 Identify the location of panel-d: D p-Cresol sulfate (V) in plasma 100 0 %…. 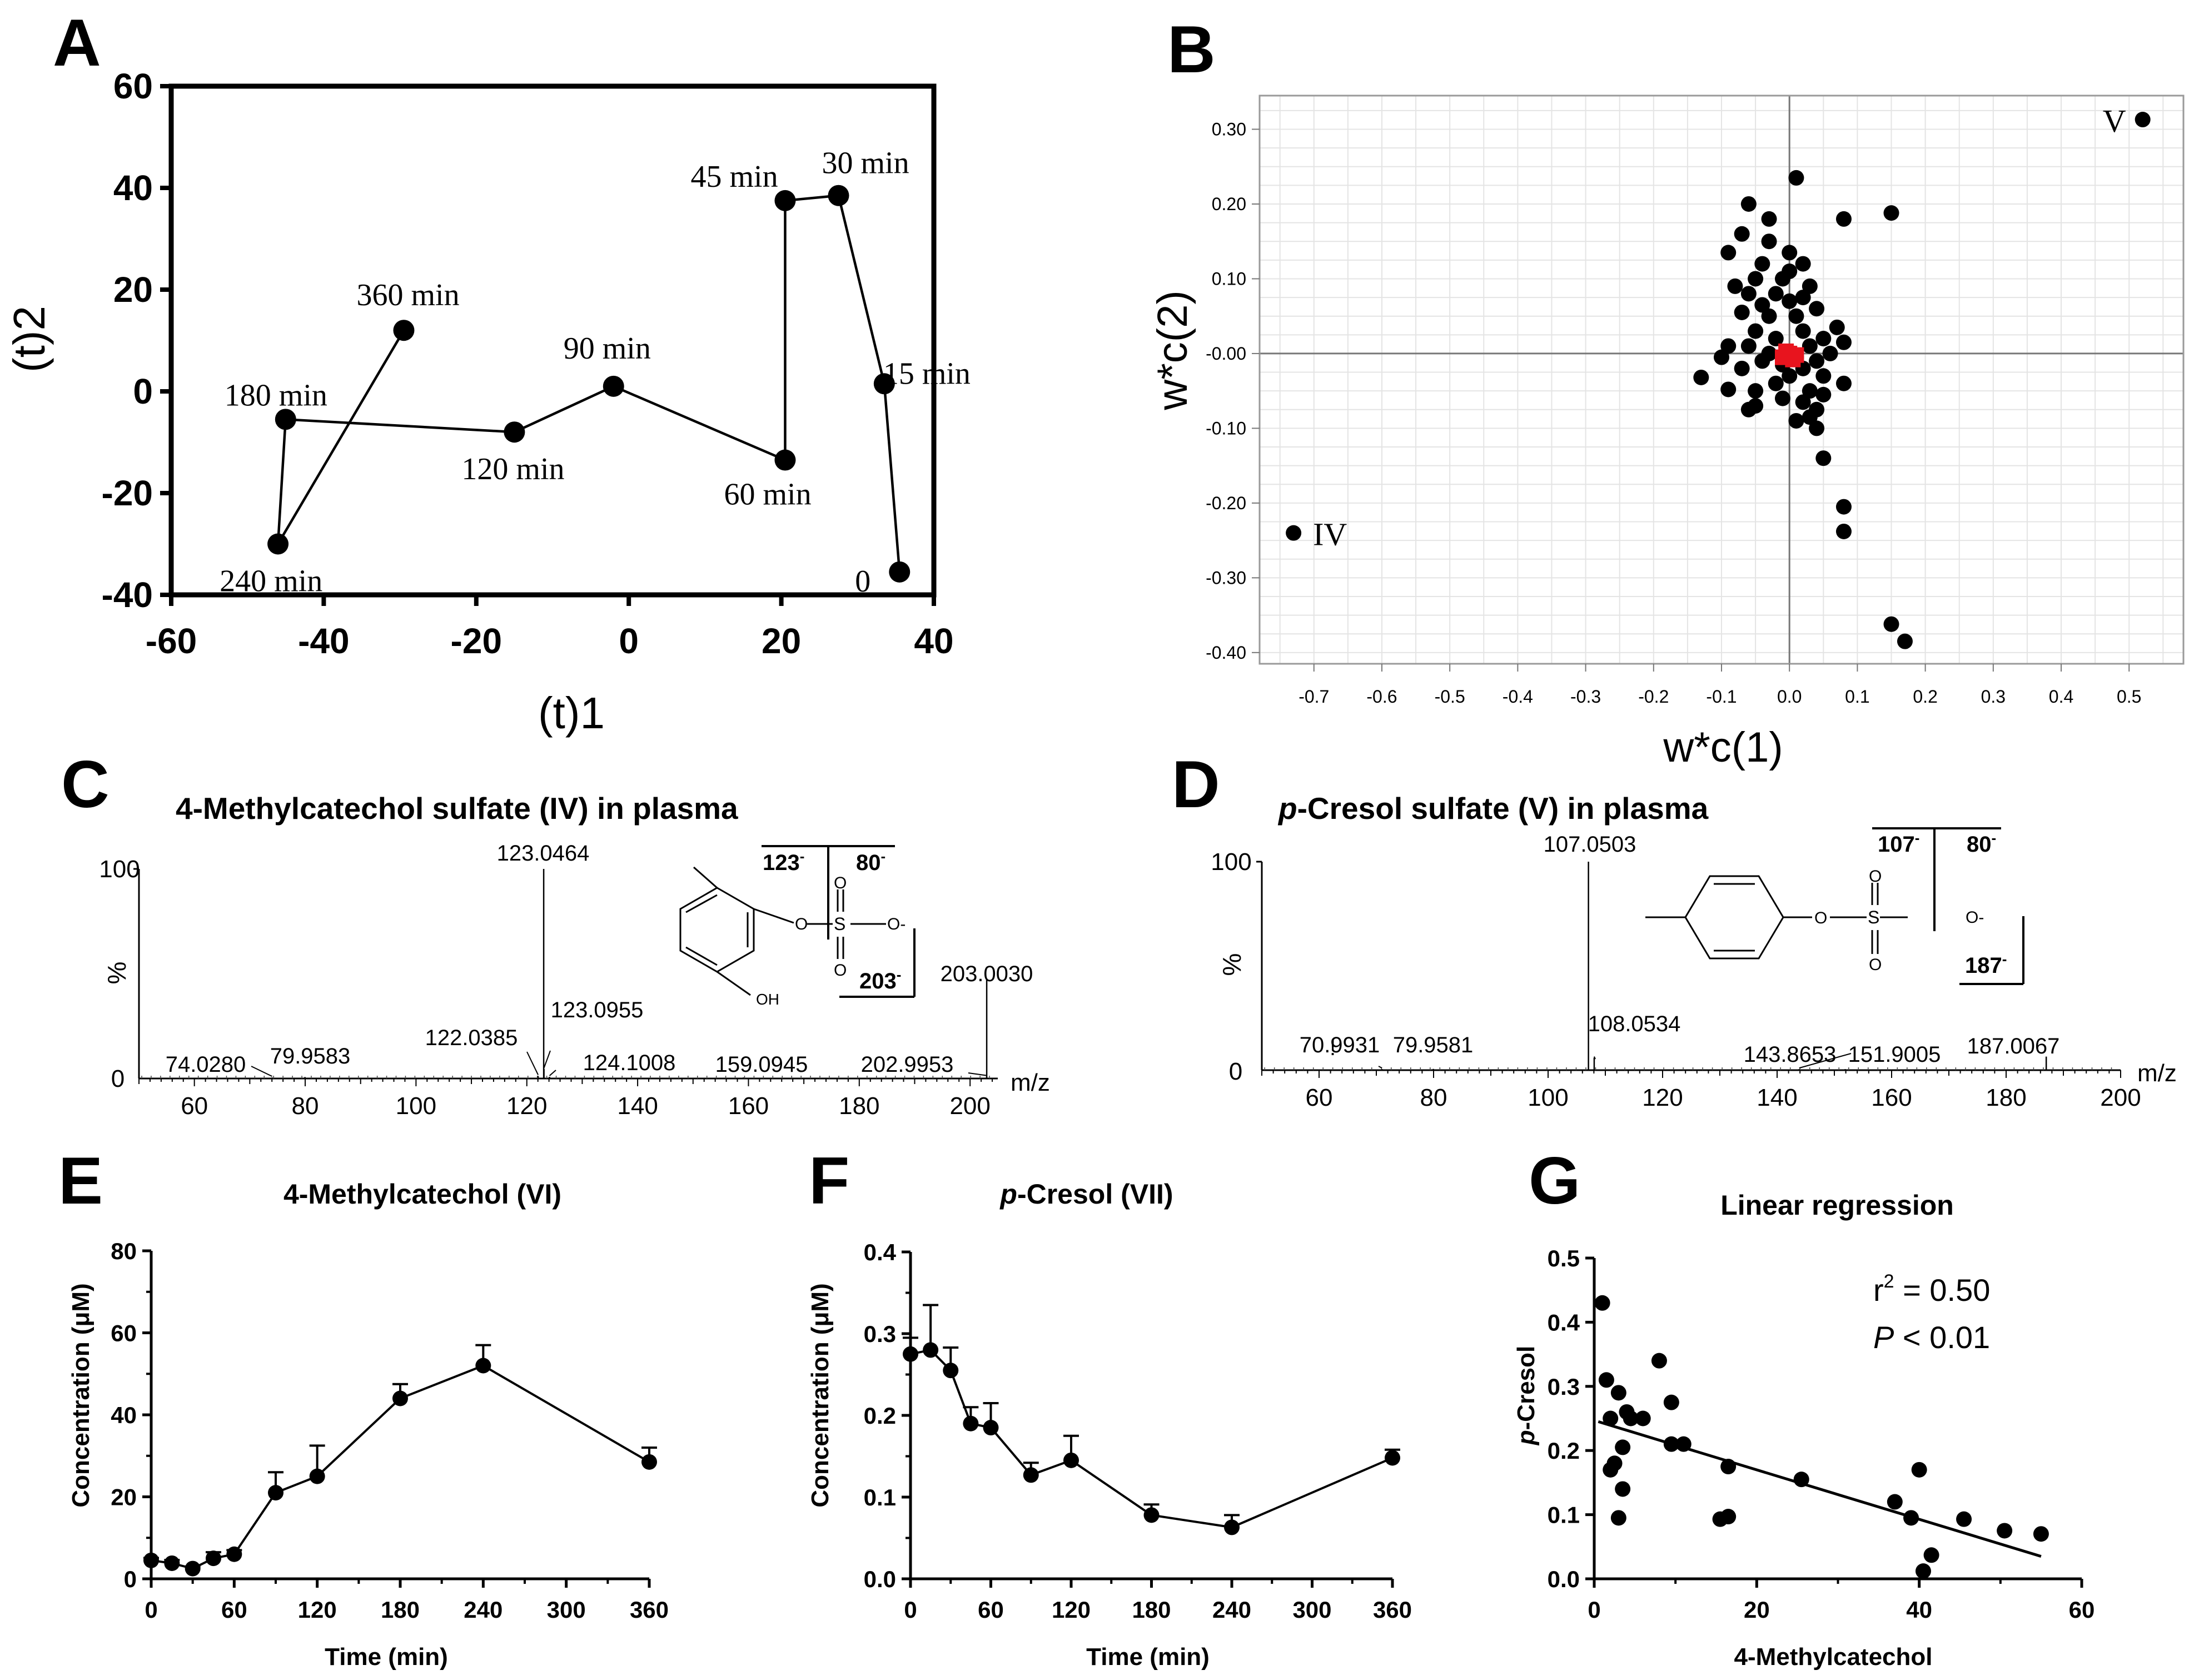
(1674, 929).